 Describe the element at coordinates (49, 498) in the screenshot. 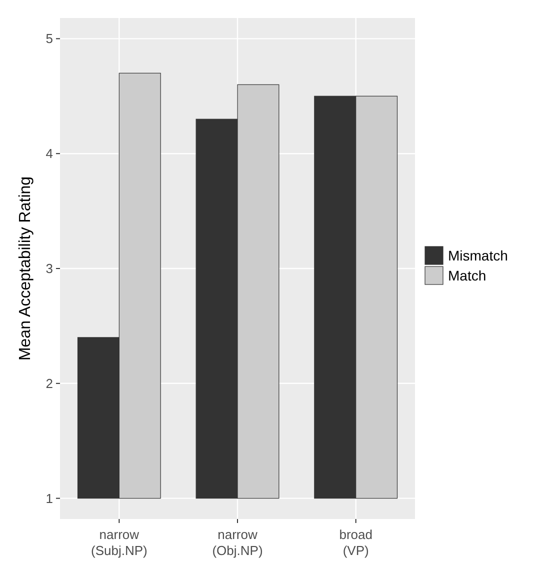

I see `y-tick-label: 1` at that location.